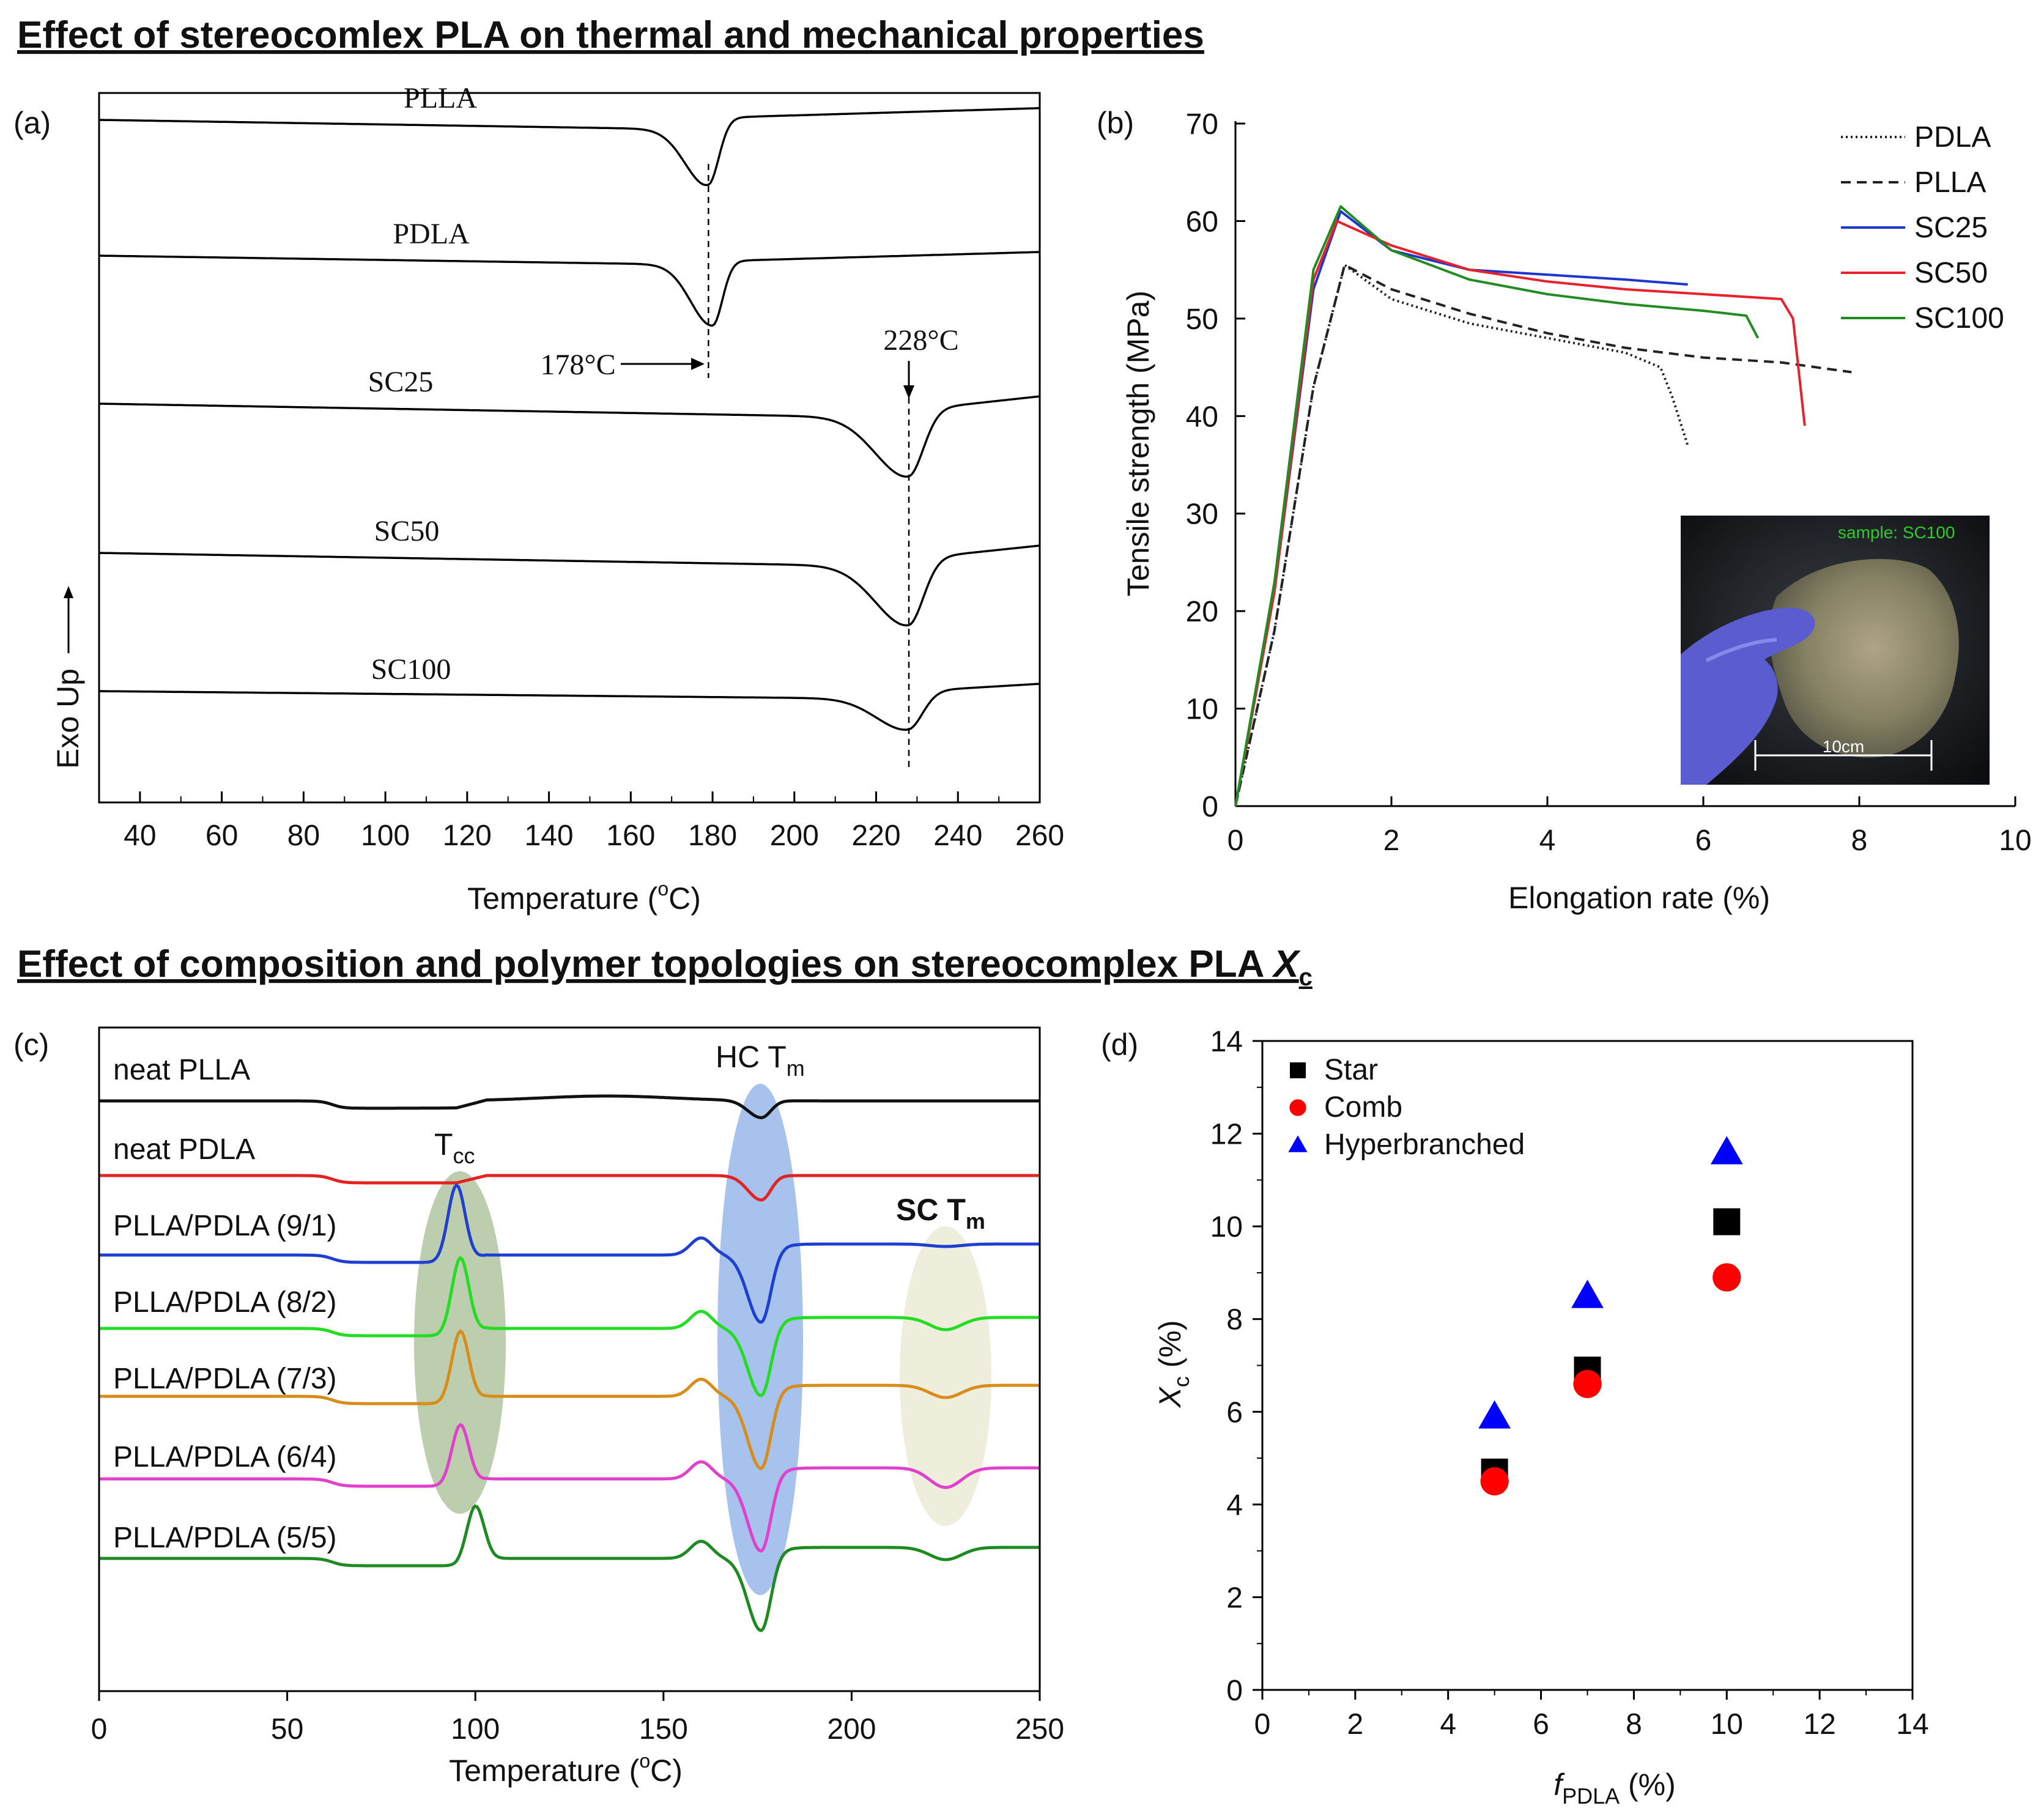 The width and height of the screenshot is (2044, 1811). Describe the element at coordinates (1541, 1724) in the screenshot. I see `panel-d-xtick-label: 6` at that location.